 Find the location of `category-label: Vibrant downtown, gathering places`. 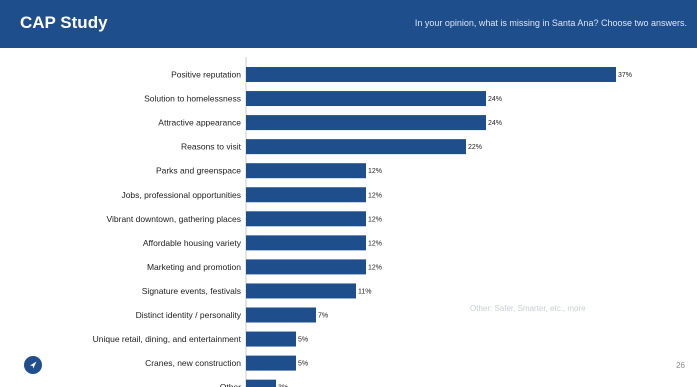

category-label: Vibrant downtown, gathering places is located at coordinates (173, 219).